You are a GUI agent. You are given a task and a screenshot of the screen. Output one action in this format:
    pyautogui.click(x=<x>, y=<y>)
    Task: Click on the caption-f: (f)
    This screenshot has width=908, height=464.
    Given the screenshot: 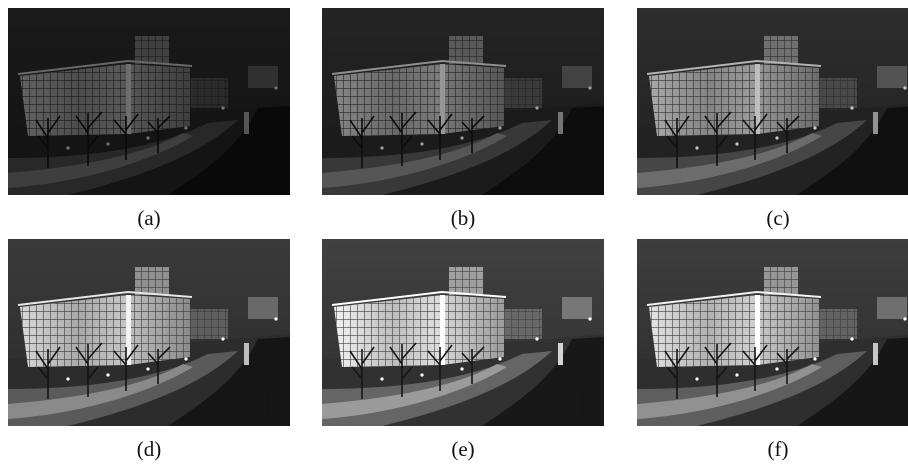 What is the action you would take?
    pyautogui.click(x=778, y=449)
    